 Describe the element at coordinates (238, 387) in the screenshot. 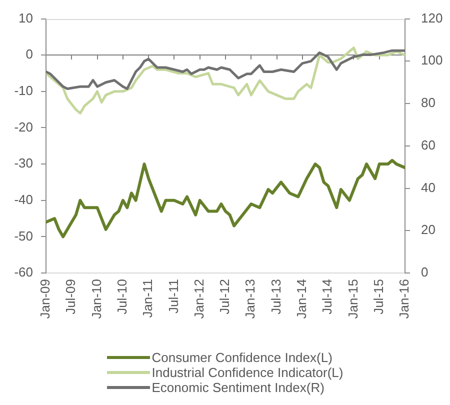

I see `legend-label: Economic Sentiment Index(R)` at that location.